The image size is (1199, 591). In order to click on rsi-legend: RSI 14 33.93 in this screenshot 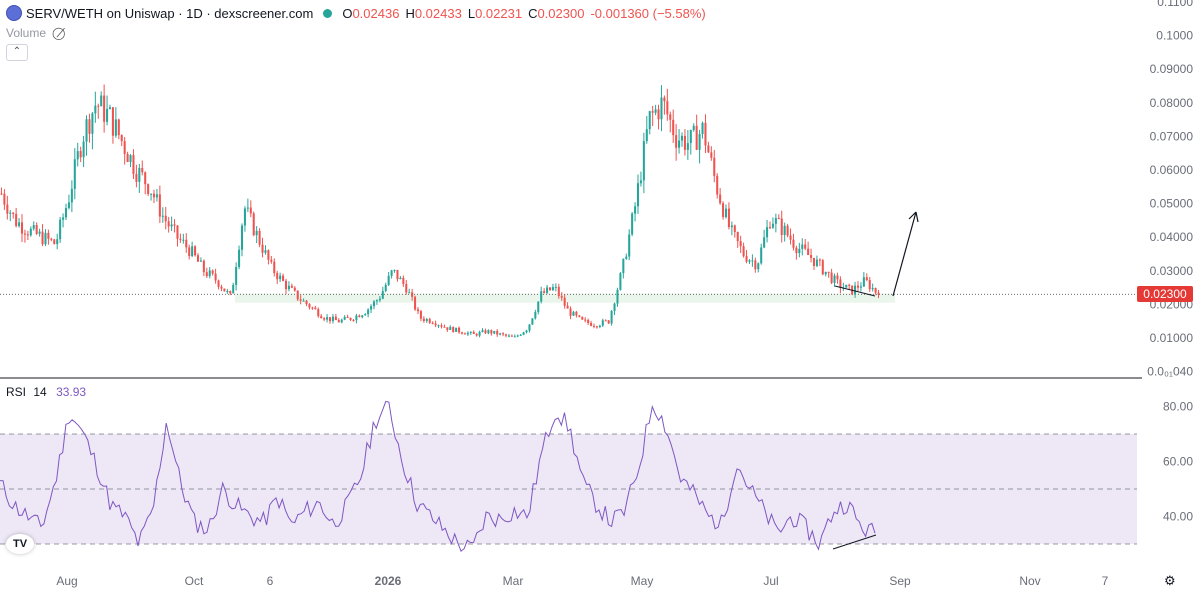, I will do `click(46, 392)`.